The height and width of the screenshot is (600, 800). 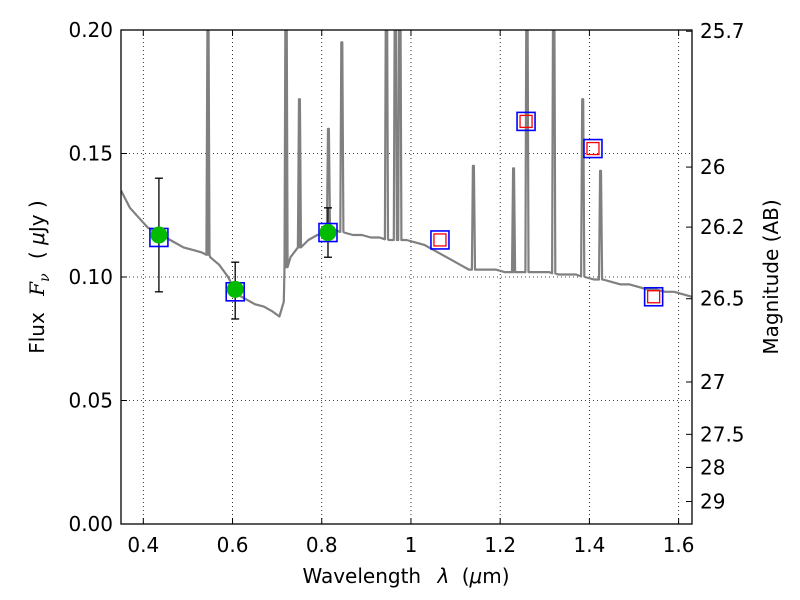 What do you see at coordinates (233, 545) in the screenshot?
I see `x-tick-label: 0.6` at bounding box center [233, 545].